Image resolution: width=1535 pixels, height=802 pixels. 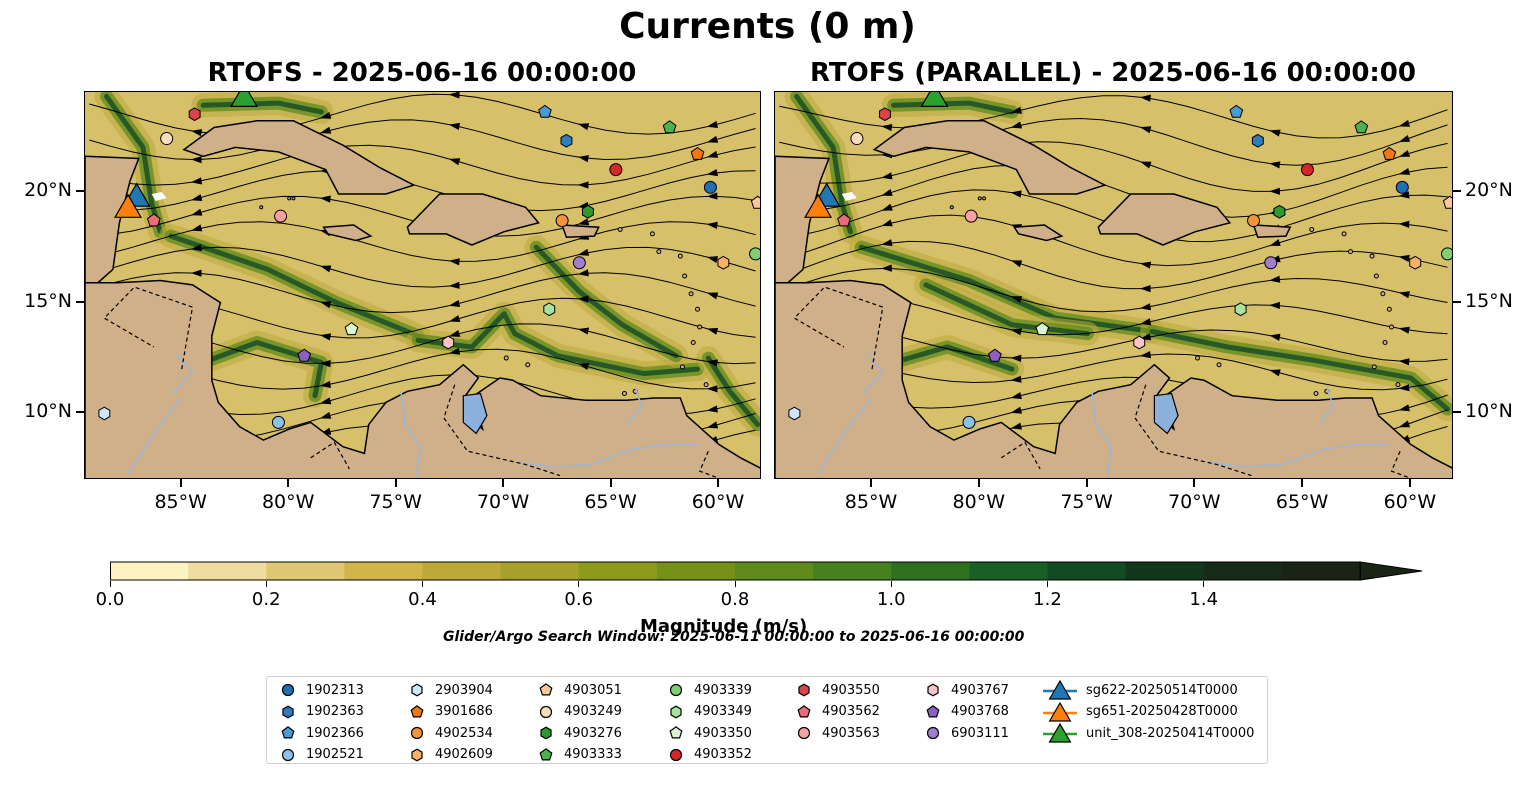 What do you see at coordinates (1401, 464) in the screenshot?
I see `country-border` at bounding box center [1401, 464].